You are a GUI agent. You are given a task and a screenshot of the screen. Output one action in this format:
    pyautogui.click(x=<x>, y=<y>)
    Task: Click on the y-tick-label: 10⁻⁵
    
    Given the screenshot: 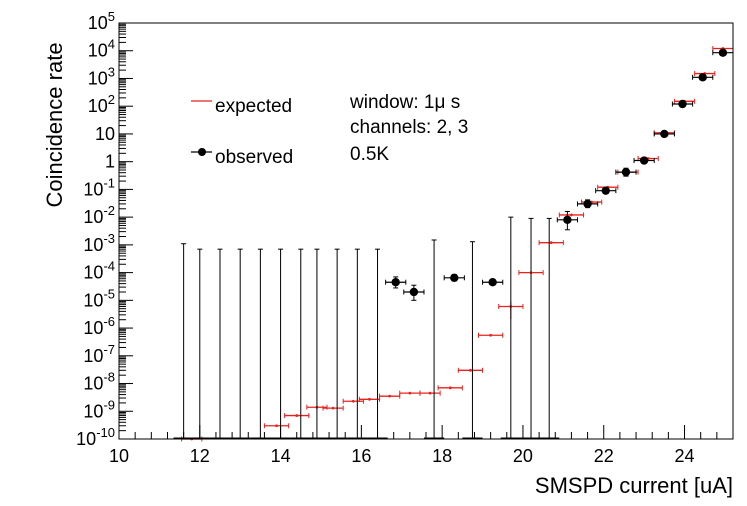 What is the action you would take?
    pyautogui.click(x=99, y=298)
    